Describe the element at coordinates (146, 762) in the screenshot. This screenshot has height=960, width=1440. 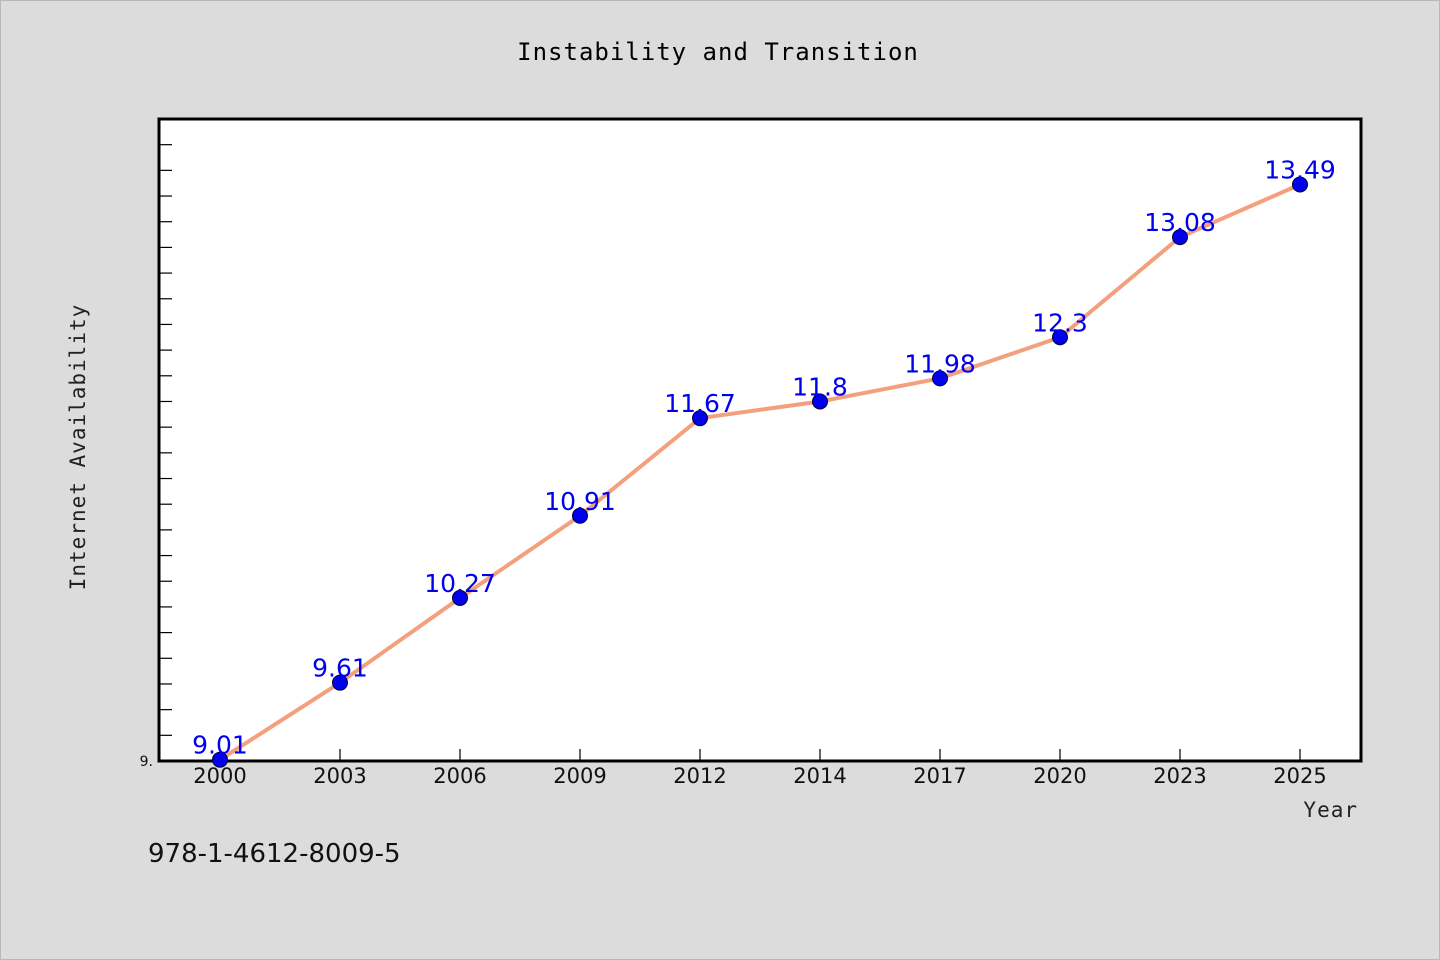
I see `y-tick-label: 9.` at that location.